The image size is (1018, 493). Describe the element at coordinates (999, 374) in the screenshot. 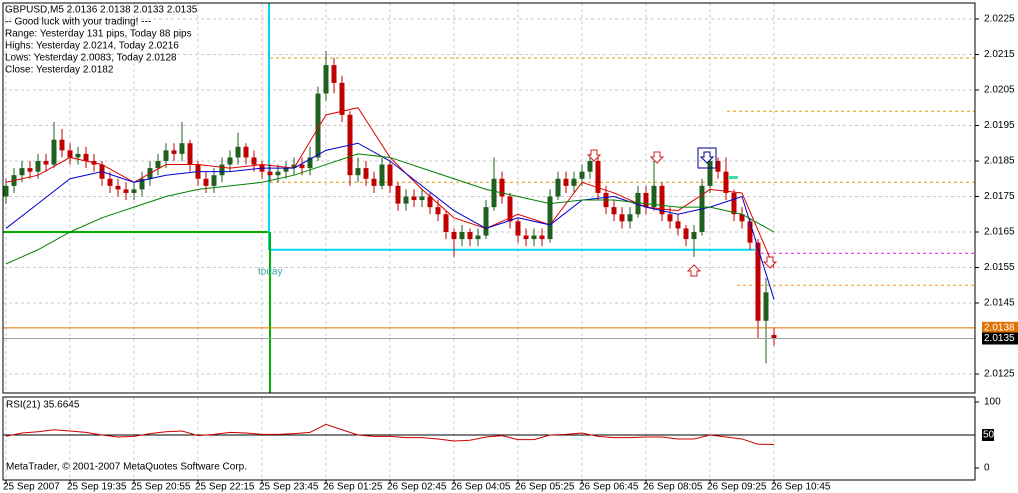

I see `y-tick-label: 2.0125` at that location.